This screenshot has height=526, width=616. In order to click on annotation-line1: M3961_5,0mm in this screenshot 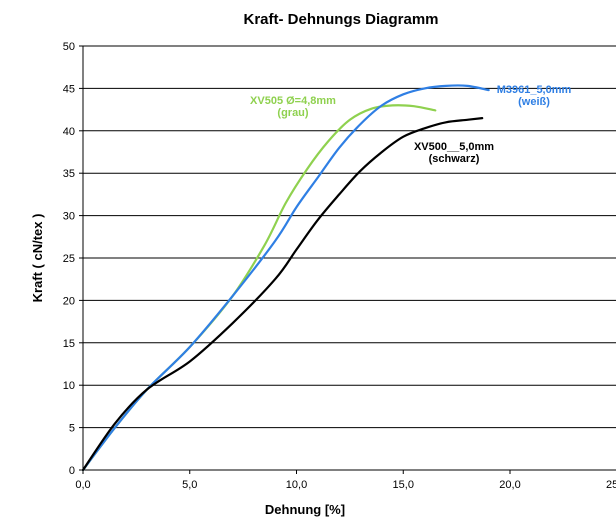, I will do `click(534, 90)`.